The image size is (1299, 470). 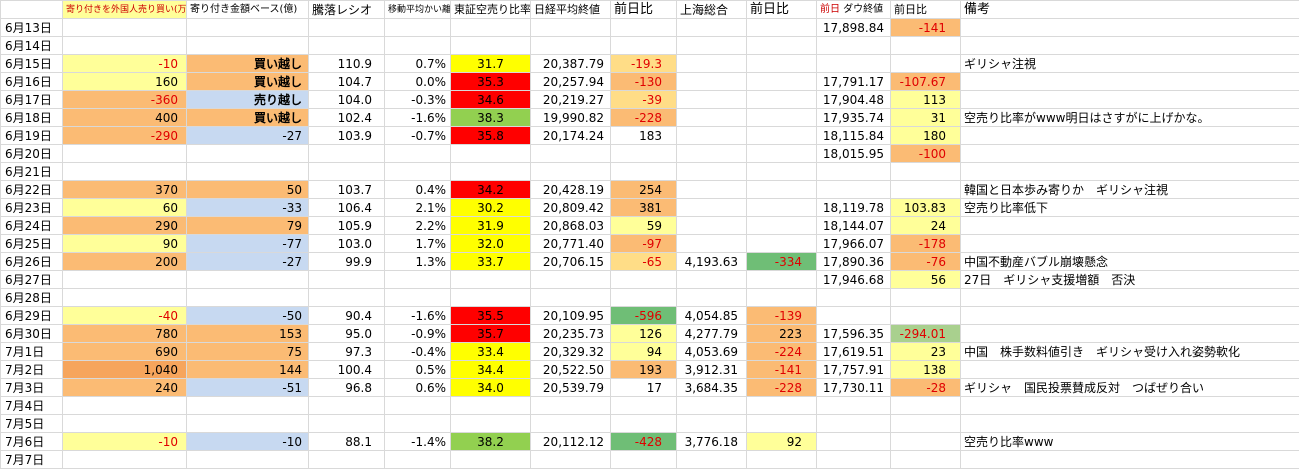 What do you see at coordinates (1129, 63) in the screenshot?
I see `cell-note: ギリシャ注視` at bounding box center [1129, 63].